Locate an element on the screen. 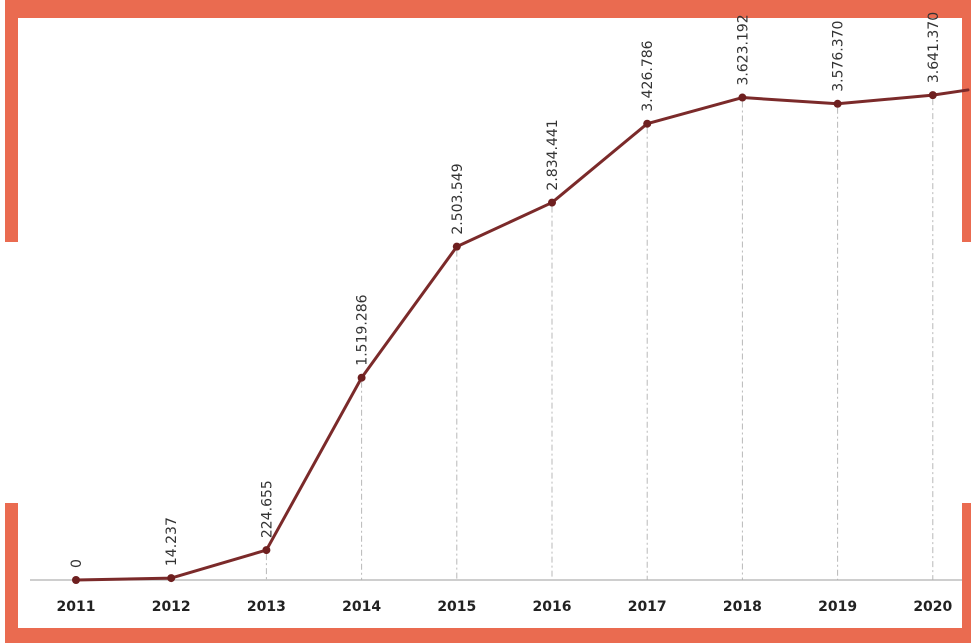 This screenshot has height=643, width=971. x-tick-label-2017: 2017 is located at coordinates (647, 607).